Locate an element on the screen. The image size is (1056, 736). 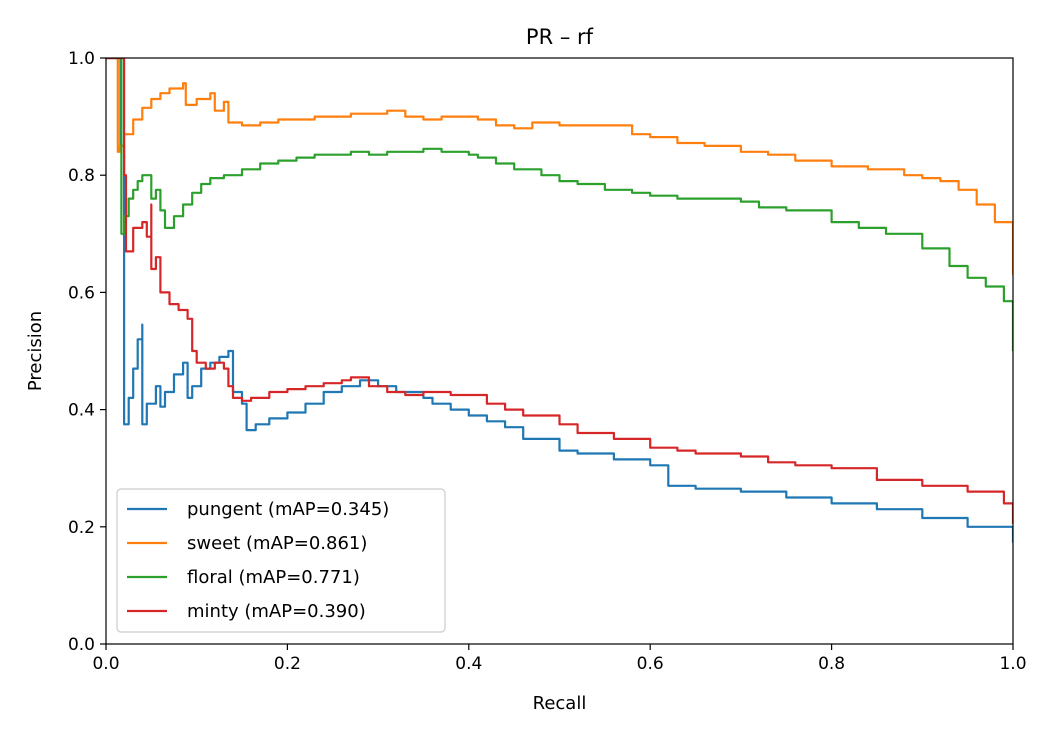
x-tick-label: 0.0 is located at coordinates (105, 664).